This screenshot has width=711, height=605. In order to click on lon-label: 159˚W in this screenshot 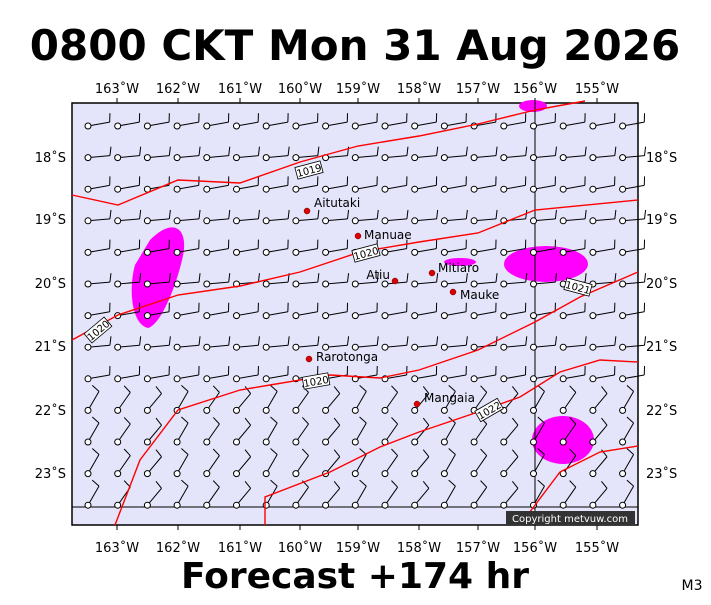, I will do `click(358, 89)`.